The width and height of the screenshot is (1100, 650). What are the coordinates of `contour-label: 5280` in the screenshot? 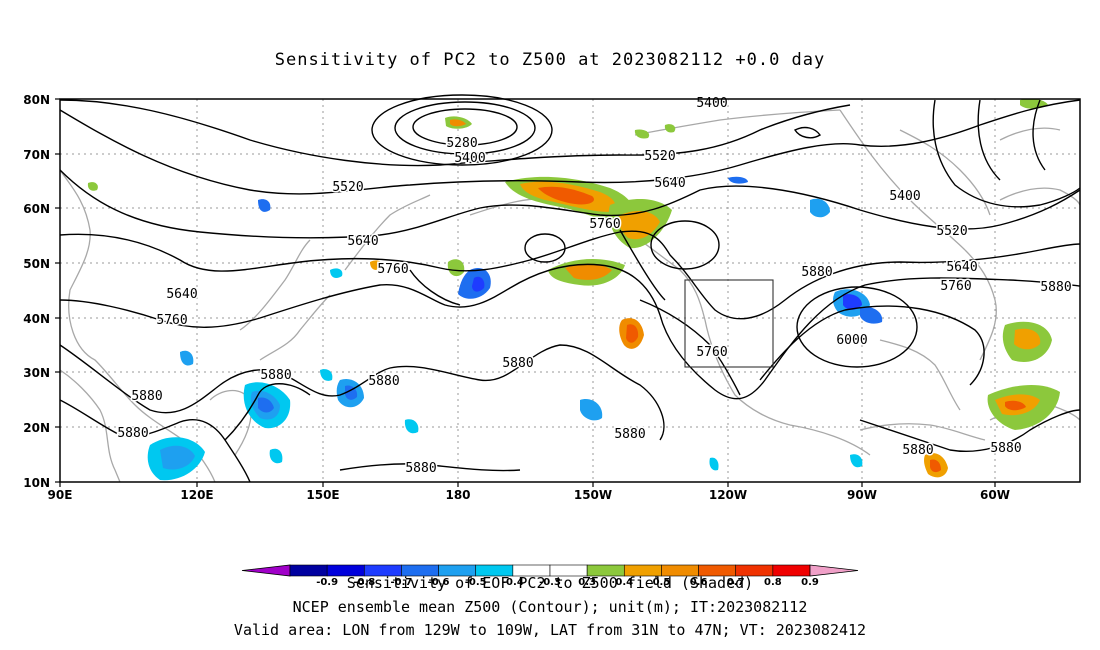 It's located at (461, 143).